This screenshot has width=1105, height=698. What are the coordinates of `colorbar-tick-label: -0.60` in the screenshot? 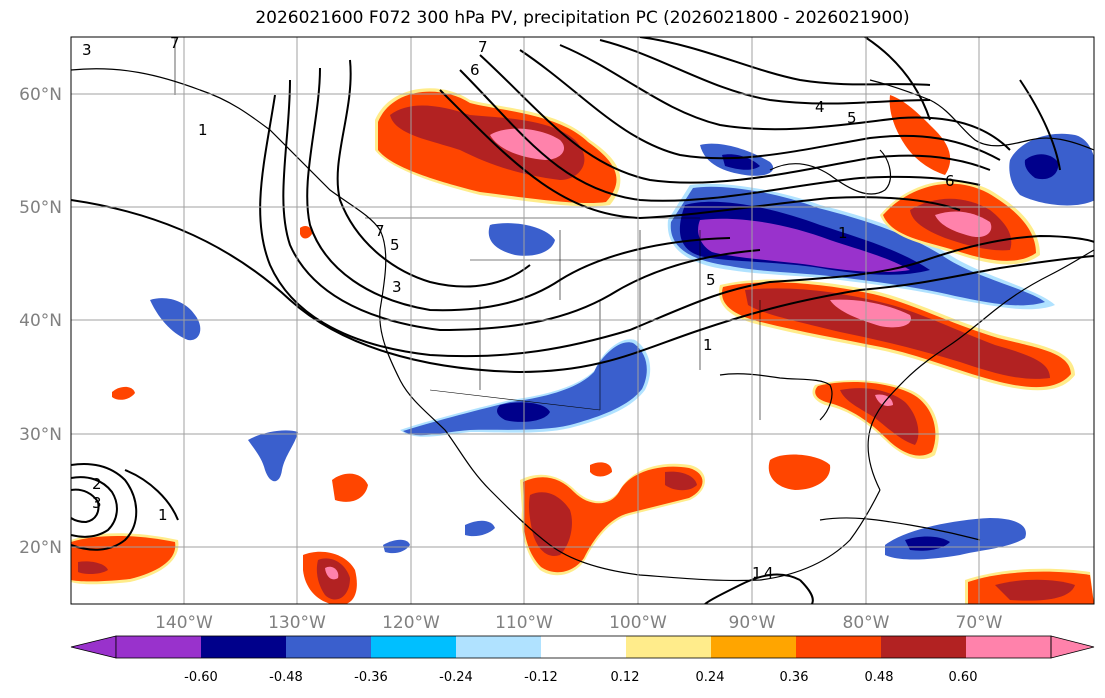 It's located at (201, 677).